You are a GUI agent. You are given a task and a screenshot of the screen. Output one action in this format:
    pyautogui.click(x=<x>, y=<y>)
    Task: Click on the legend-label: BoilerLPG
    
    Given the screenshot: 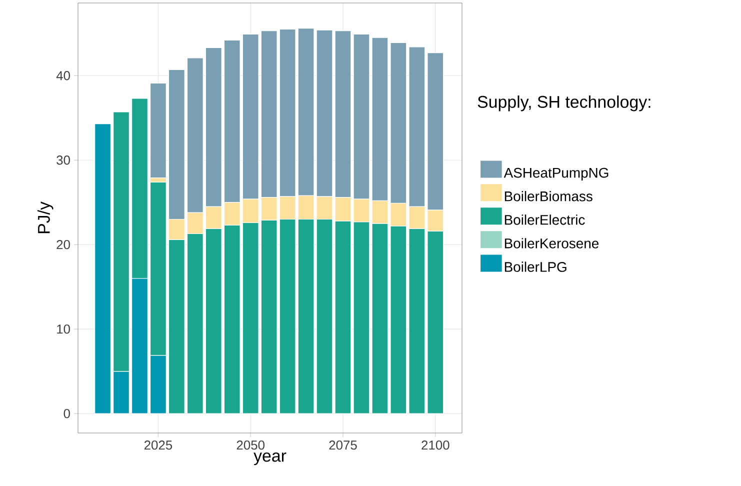 What is the action you would take?
    pyautogui.click(x=535, y=267)
    